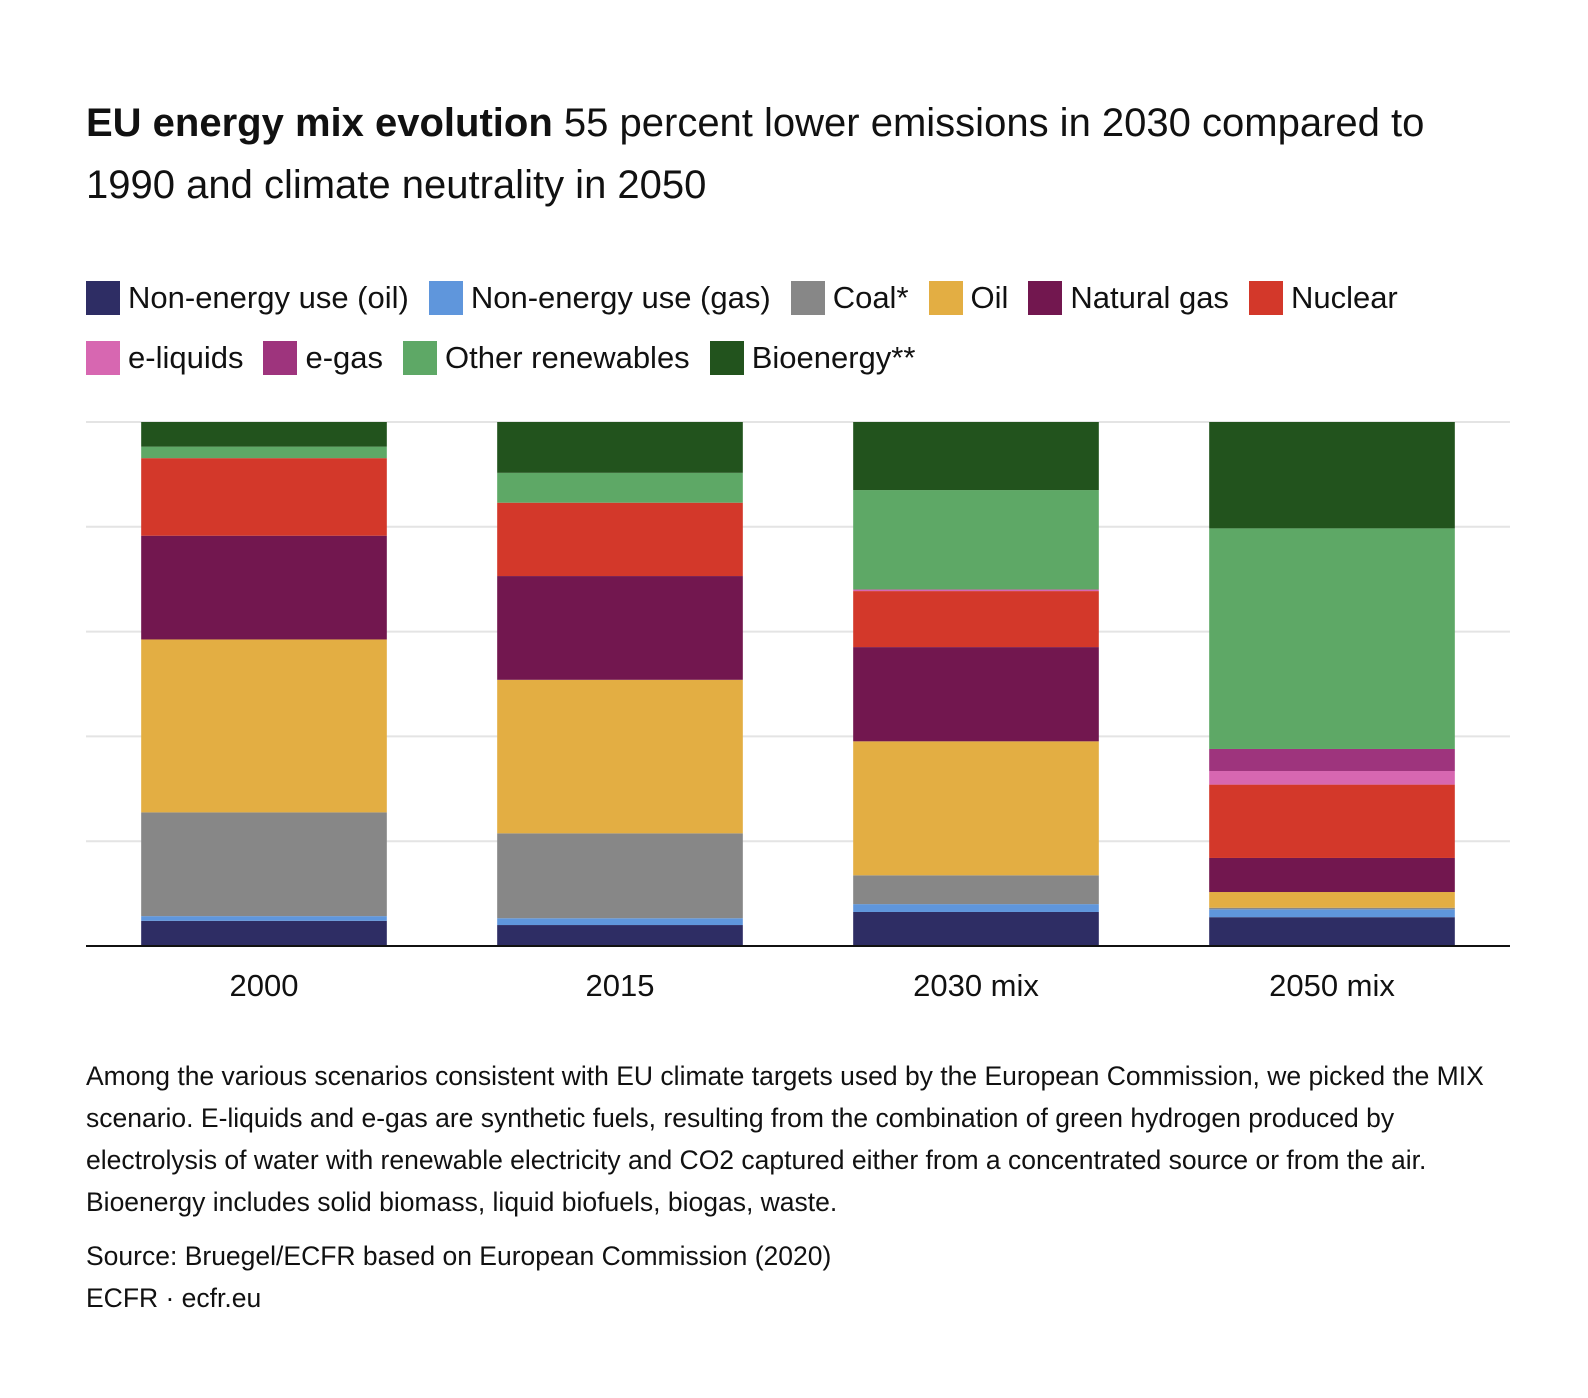 The width and height of the screenshot is (1588, 1398). I want to click on bar-segment-bioenergy-2030-mix, so click(976, 456).